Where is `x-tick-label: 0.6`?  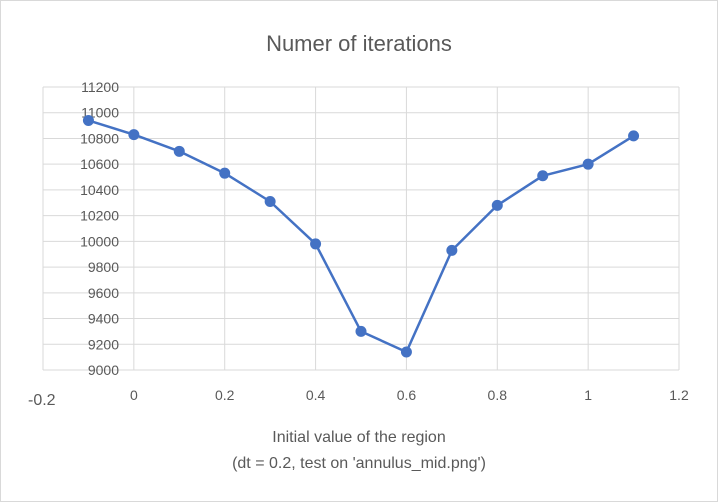 x-tick-label: 0.6 is located at coordinates (407, 395).